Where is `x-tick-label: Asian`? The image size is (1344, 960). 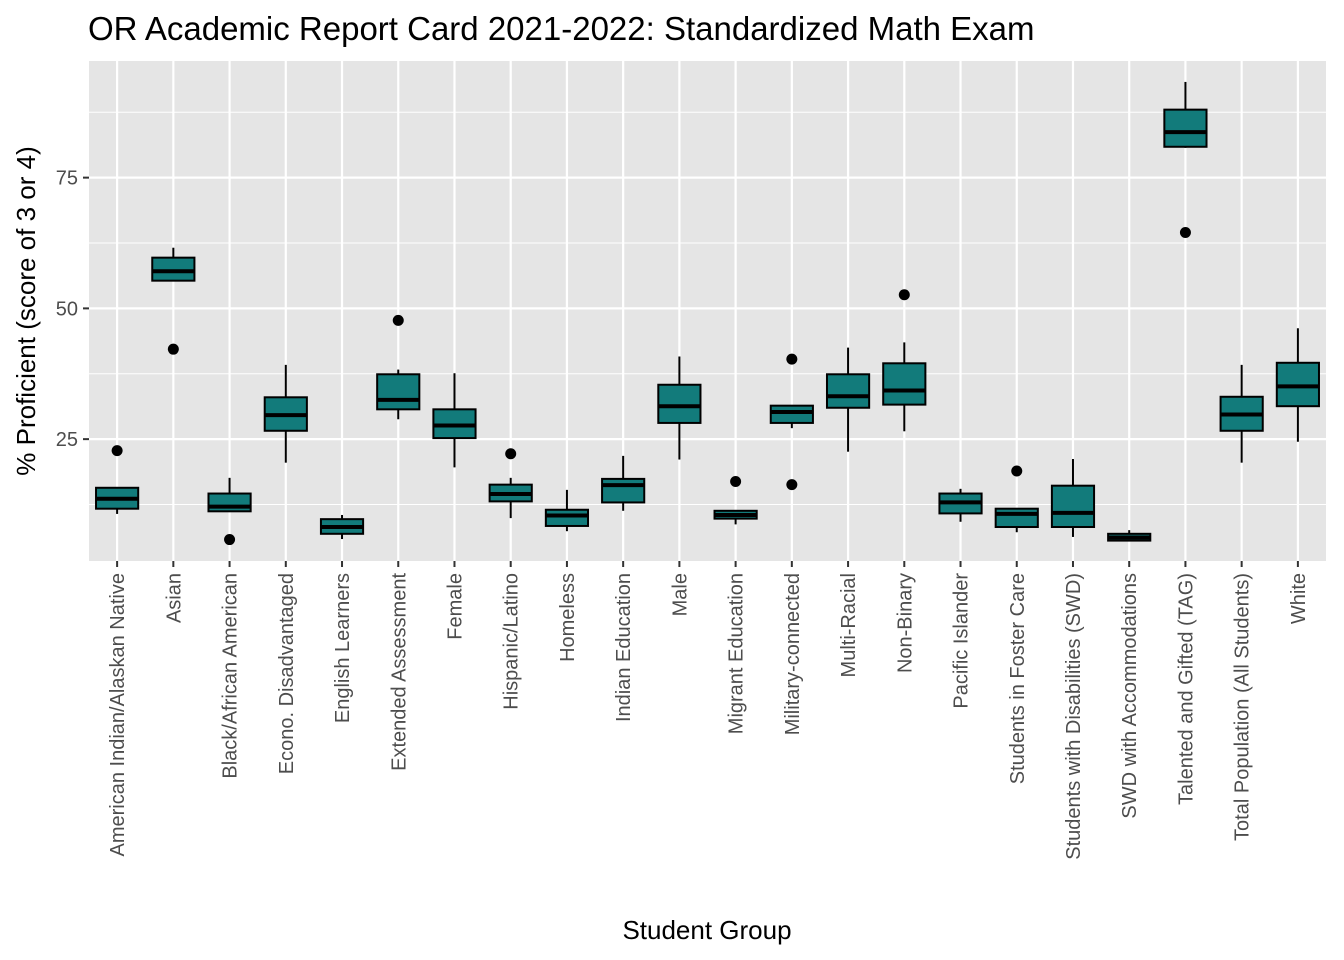 x-tick-label: Asian is located at coordinates (174, 598).